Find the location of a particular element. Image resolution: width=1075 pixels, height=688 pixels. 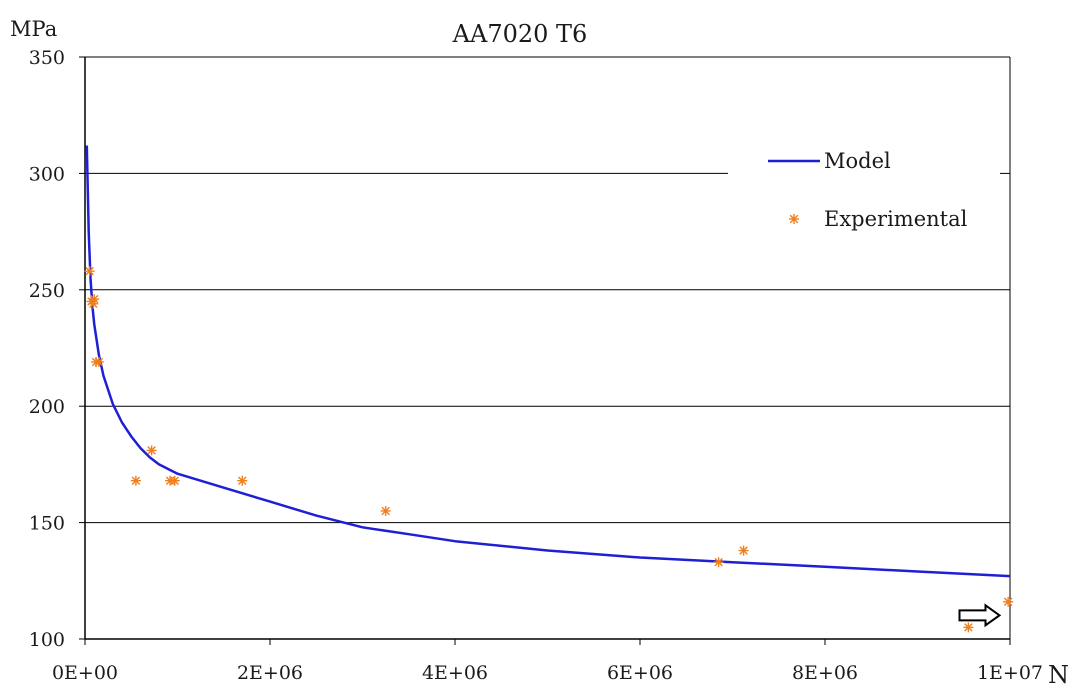

x-tick-labels: 0E+00 2E+06 4E+06 6E+06 8E+06 1E+07 is located at coordinates (547, 661).